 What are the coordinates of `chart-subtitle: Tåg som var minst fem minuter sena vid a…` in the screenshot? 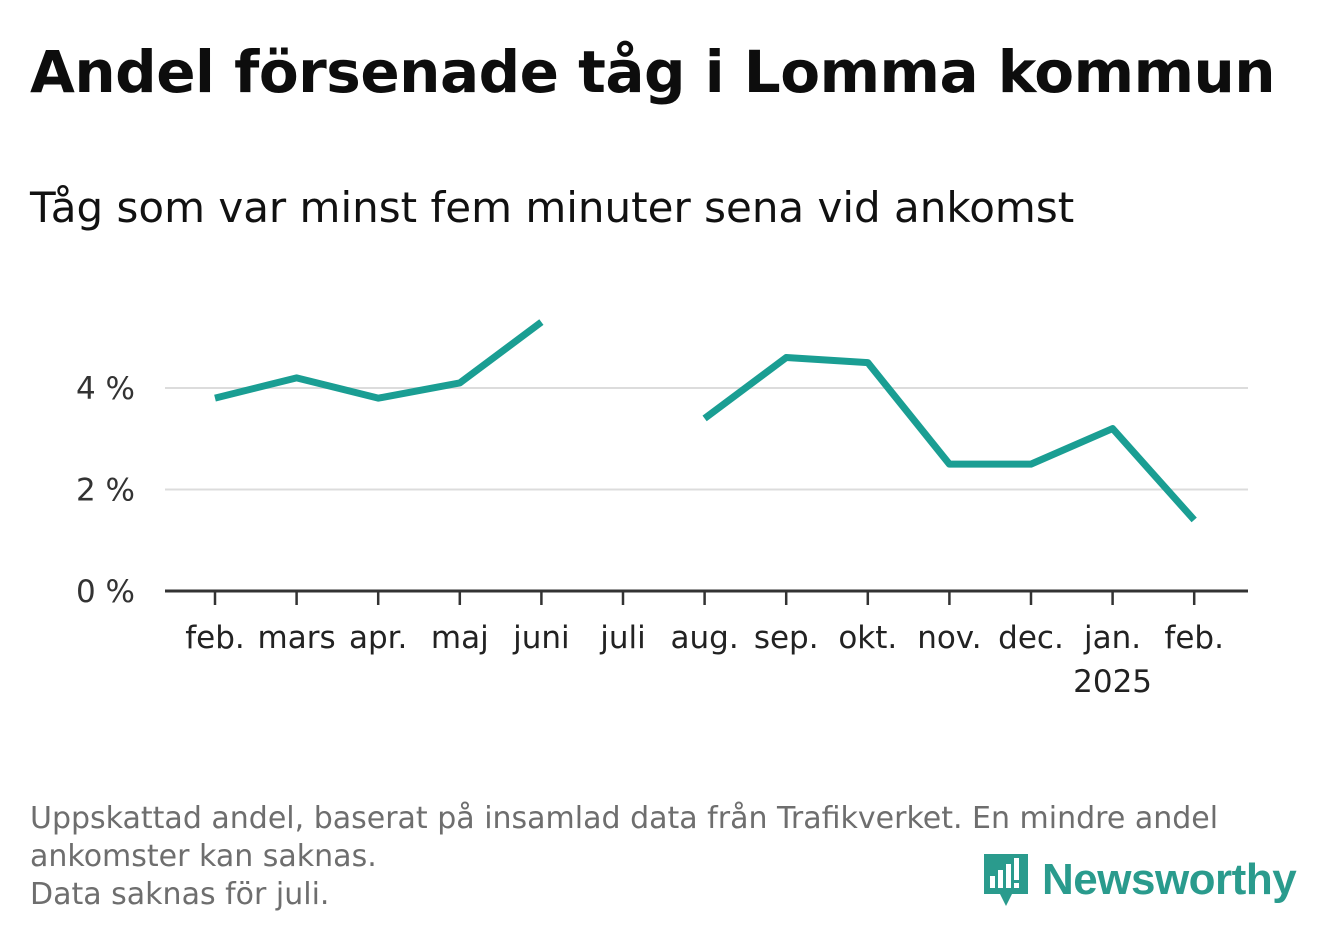 It's located at (552, 207).